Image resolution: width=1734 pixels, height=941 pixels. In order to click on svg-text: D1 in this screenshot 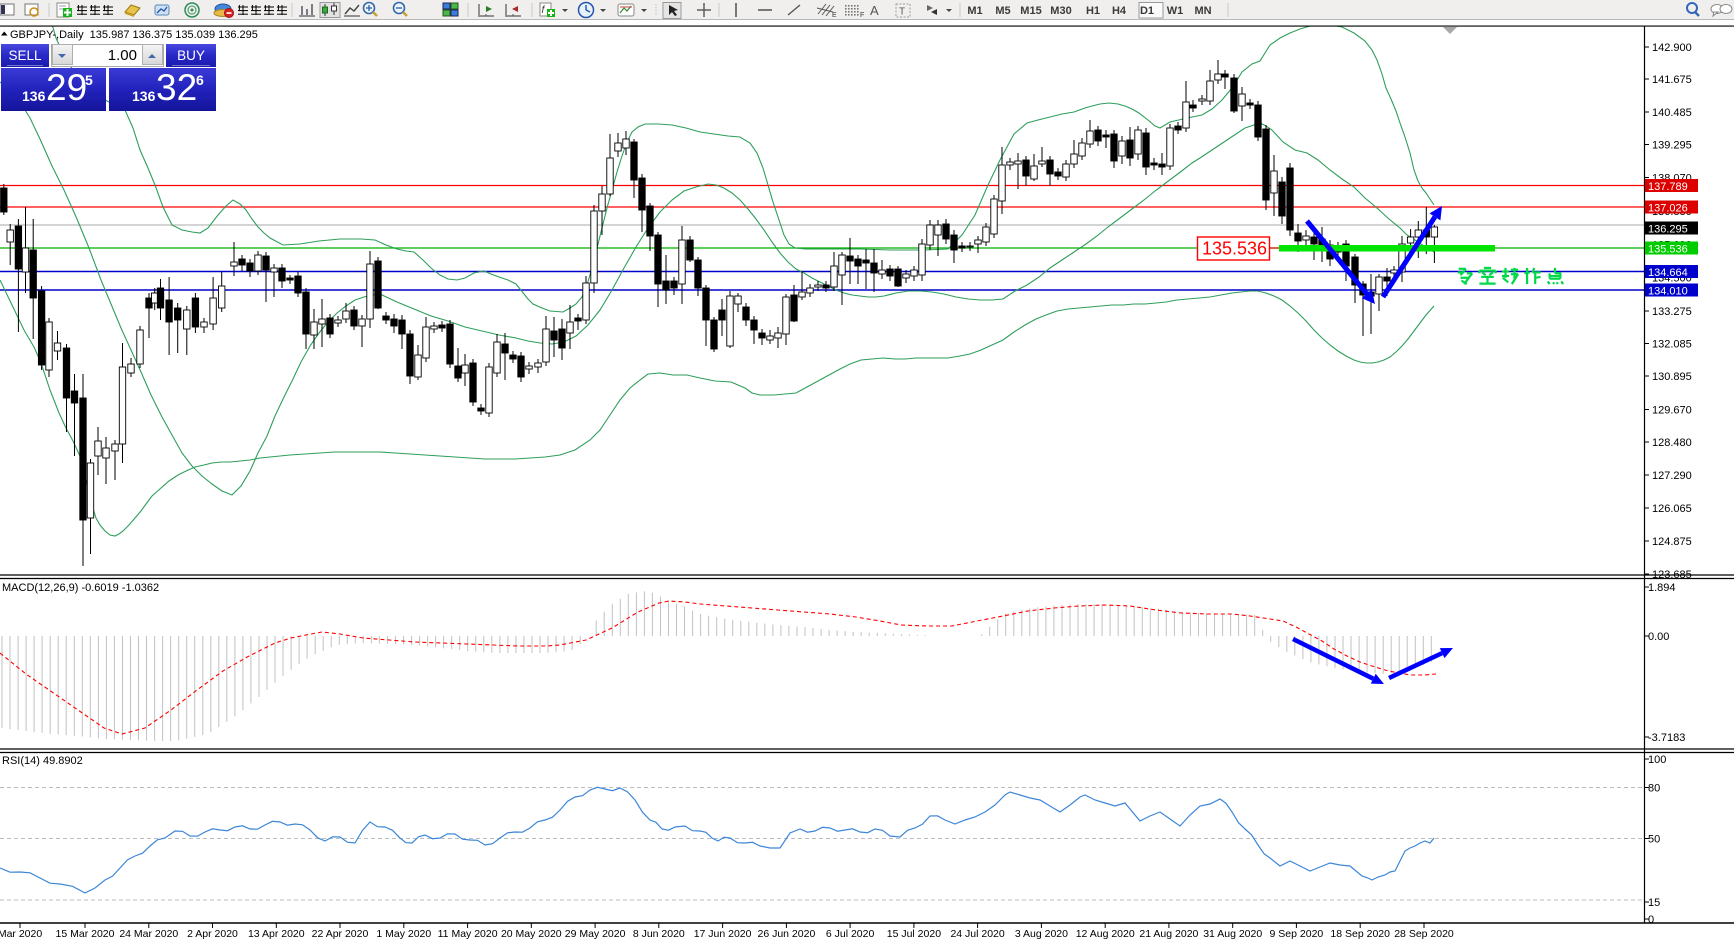, I will do `click(1147, 11)`.